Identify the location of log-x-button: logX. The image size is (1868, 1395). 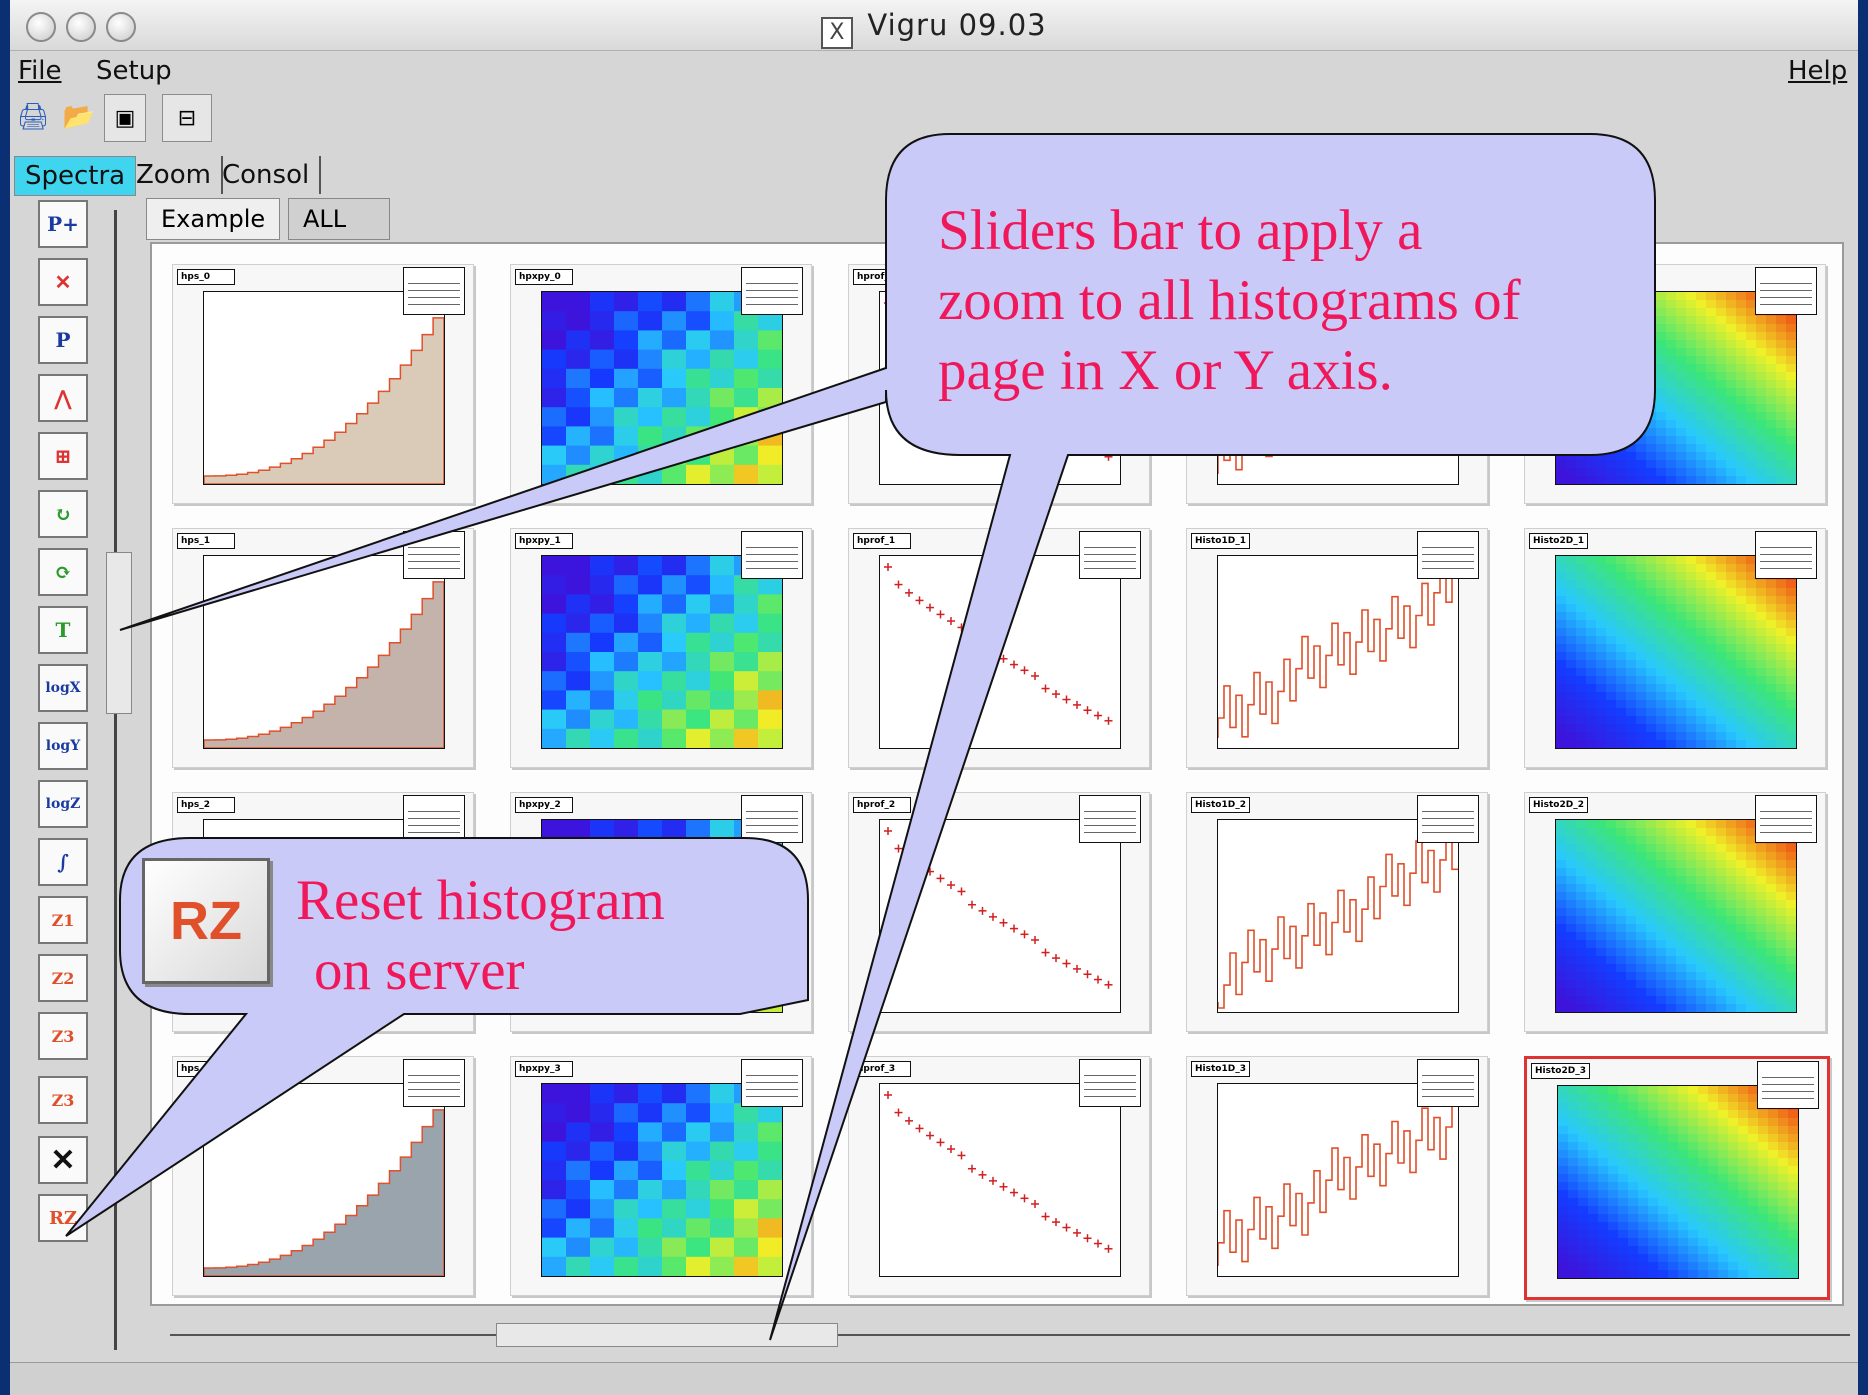
(63, 688).